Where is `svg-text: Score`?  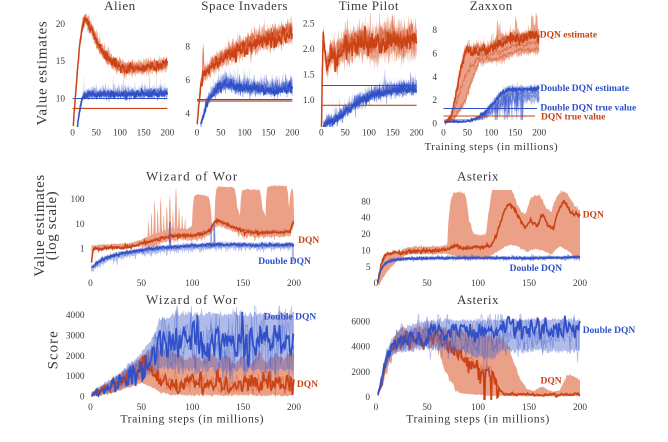 svg-text: Score is located at coordinates (54, 349).